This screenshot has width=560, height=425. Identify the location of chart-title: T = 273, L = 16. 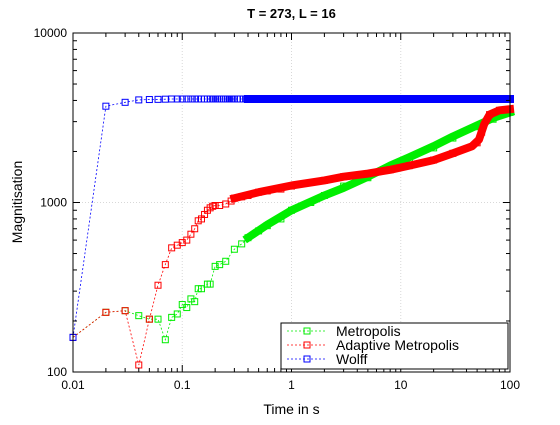
(291, 13).